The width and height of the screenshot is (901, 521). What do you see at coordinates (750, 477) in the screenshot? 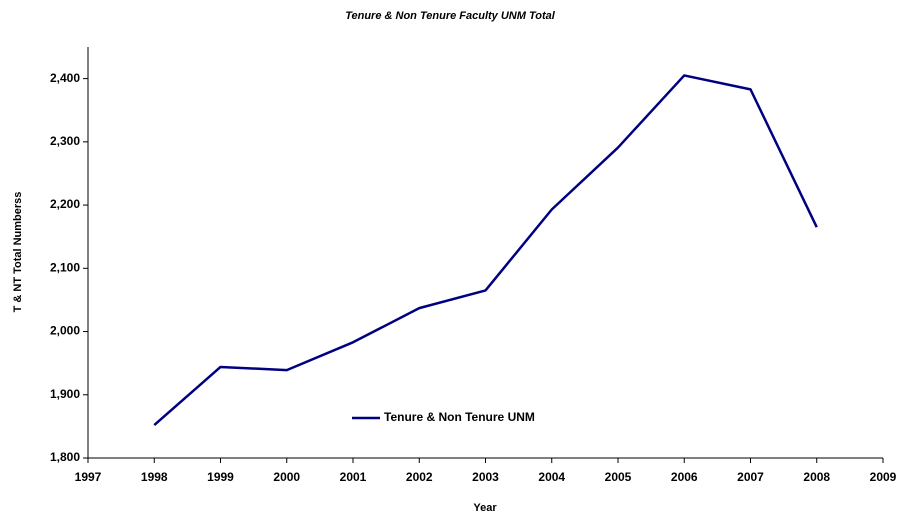
I see `x-tick-label: 2007` at bounding box center [750, 477].